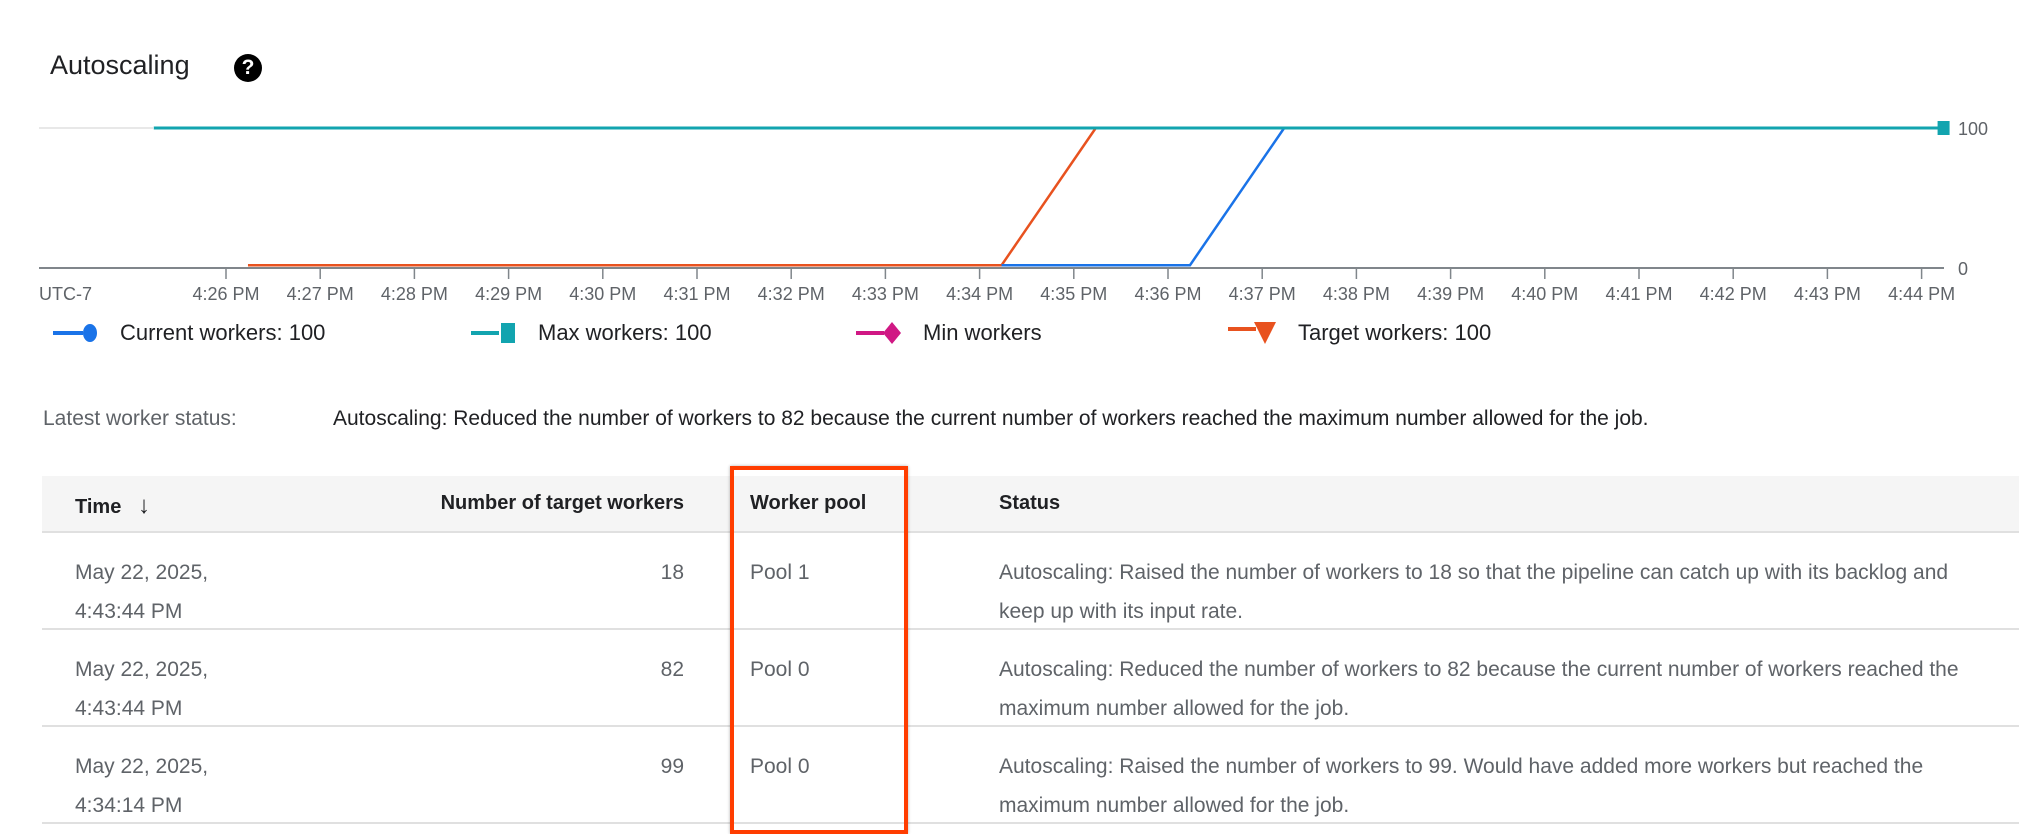 This screenshot has height=834, width=2040. Describe the element at coordinates (672, 197) in the screenshot. I see `series-line-target-workers` at that location.